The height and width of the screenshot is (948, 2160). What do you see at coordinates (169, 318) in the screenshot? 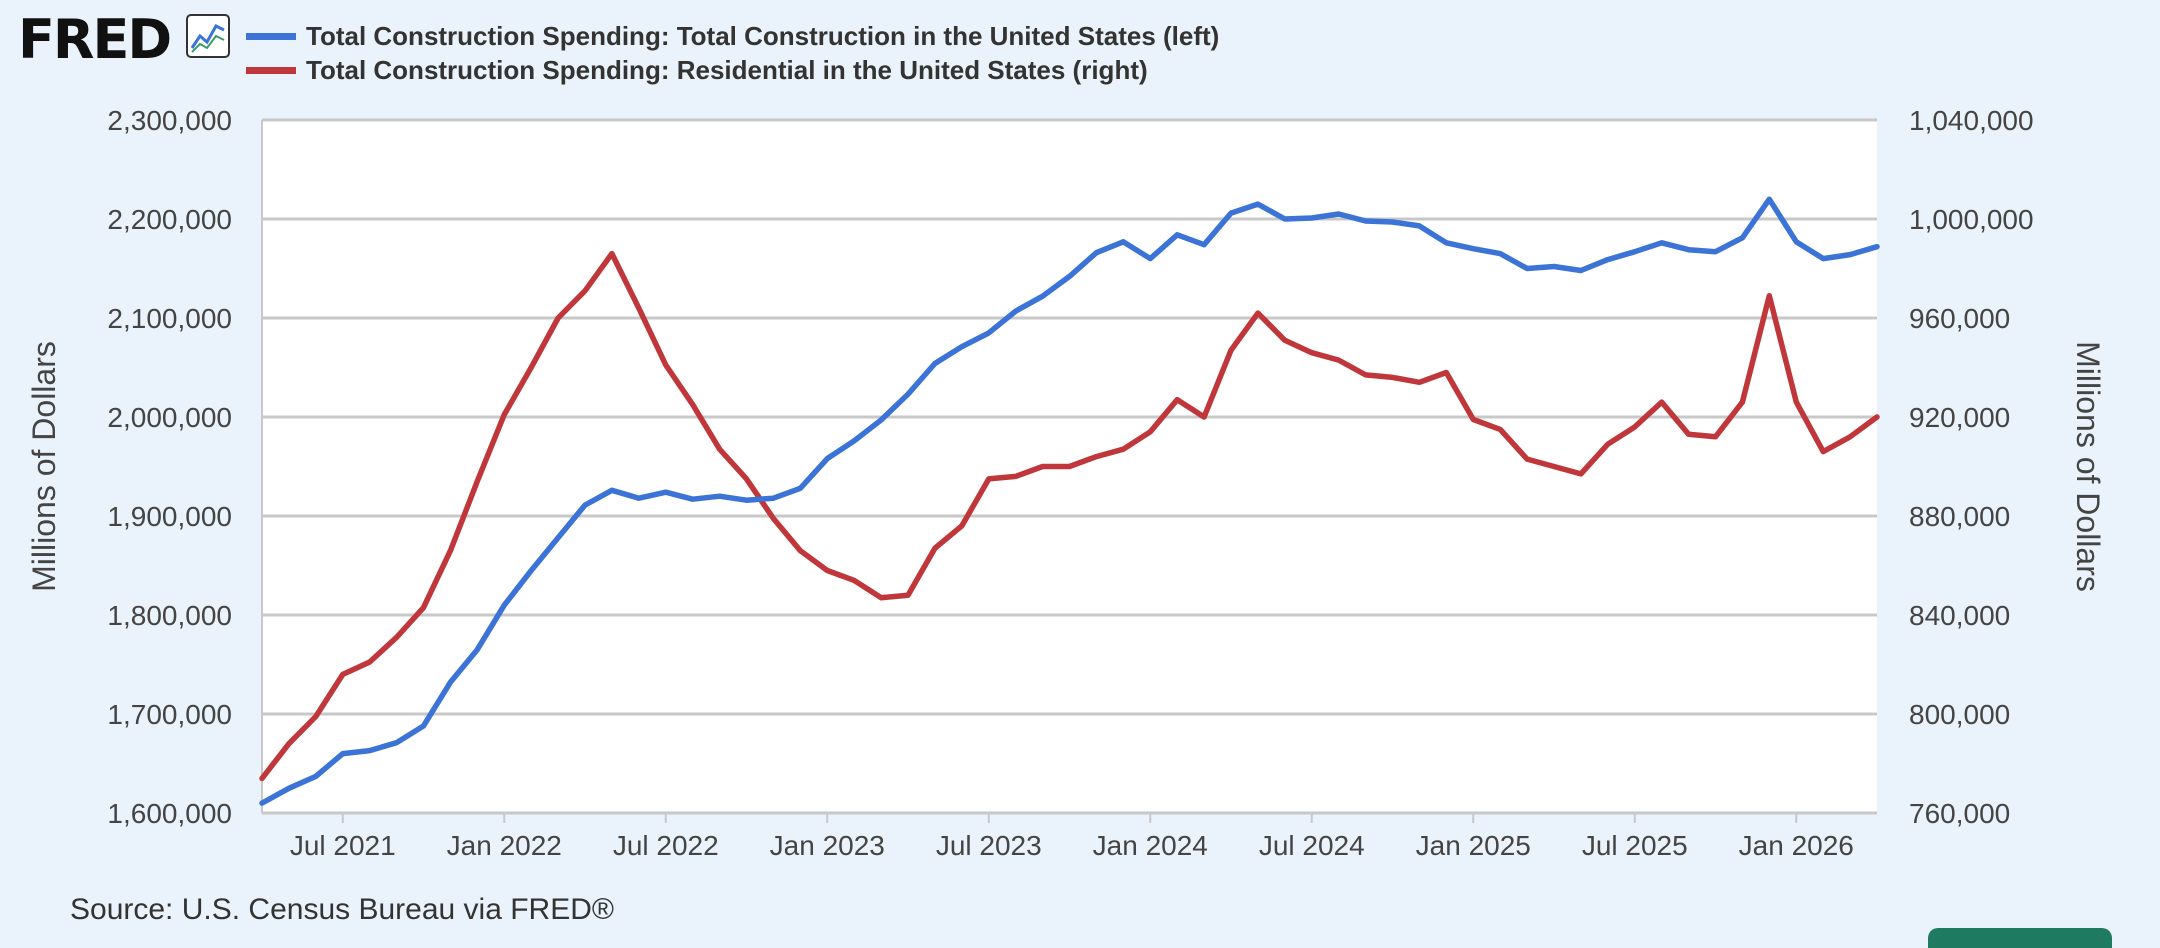
I see `left-tick-label-5: 2,100,000` at bounding box center [169, 318].